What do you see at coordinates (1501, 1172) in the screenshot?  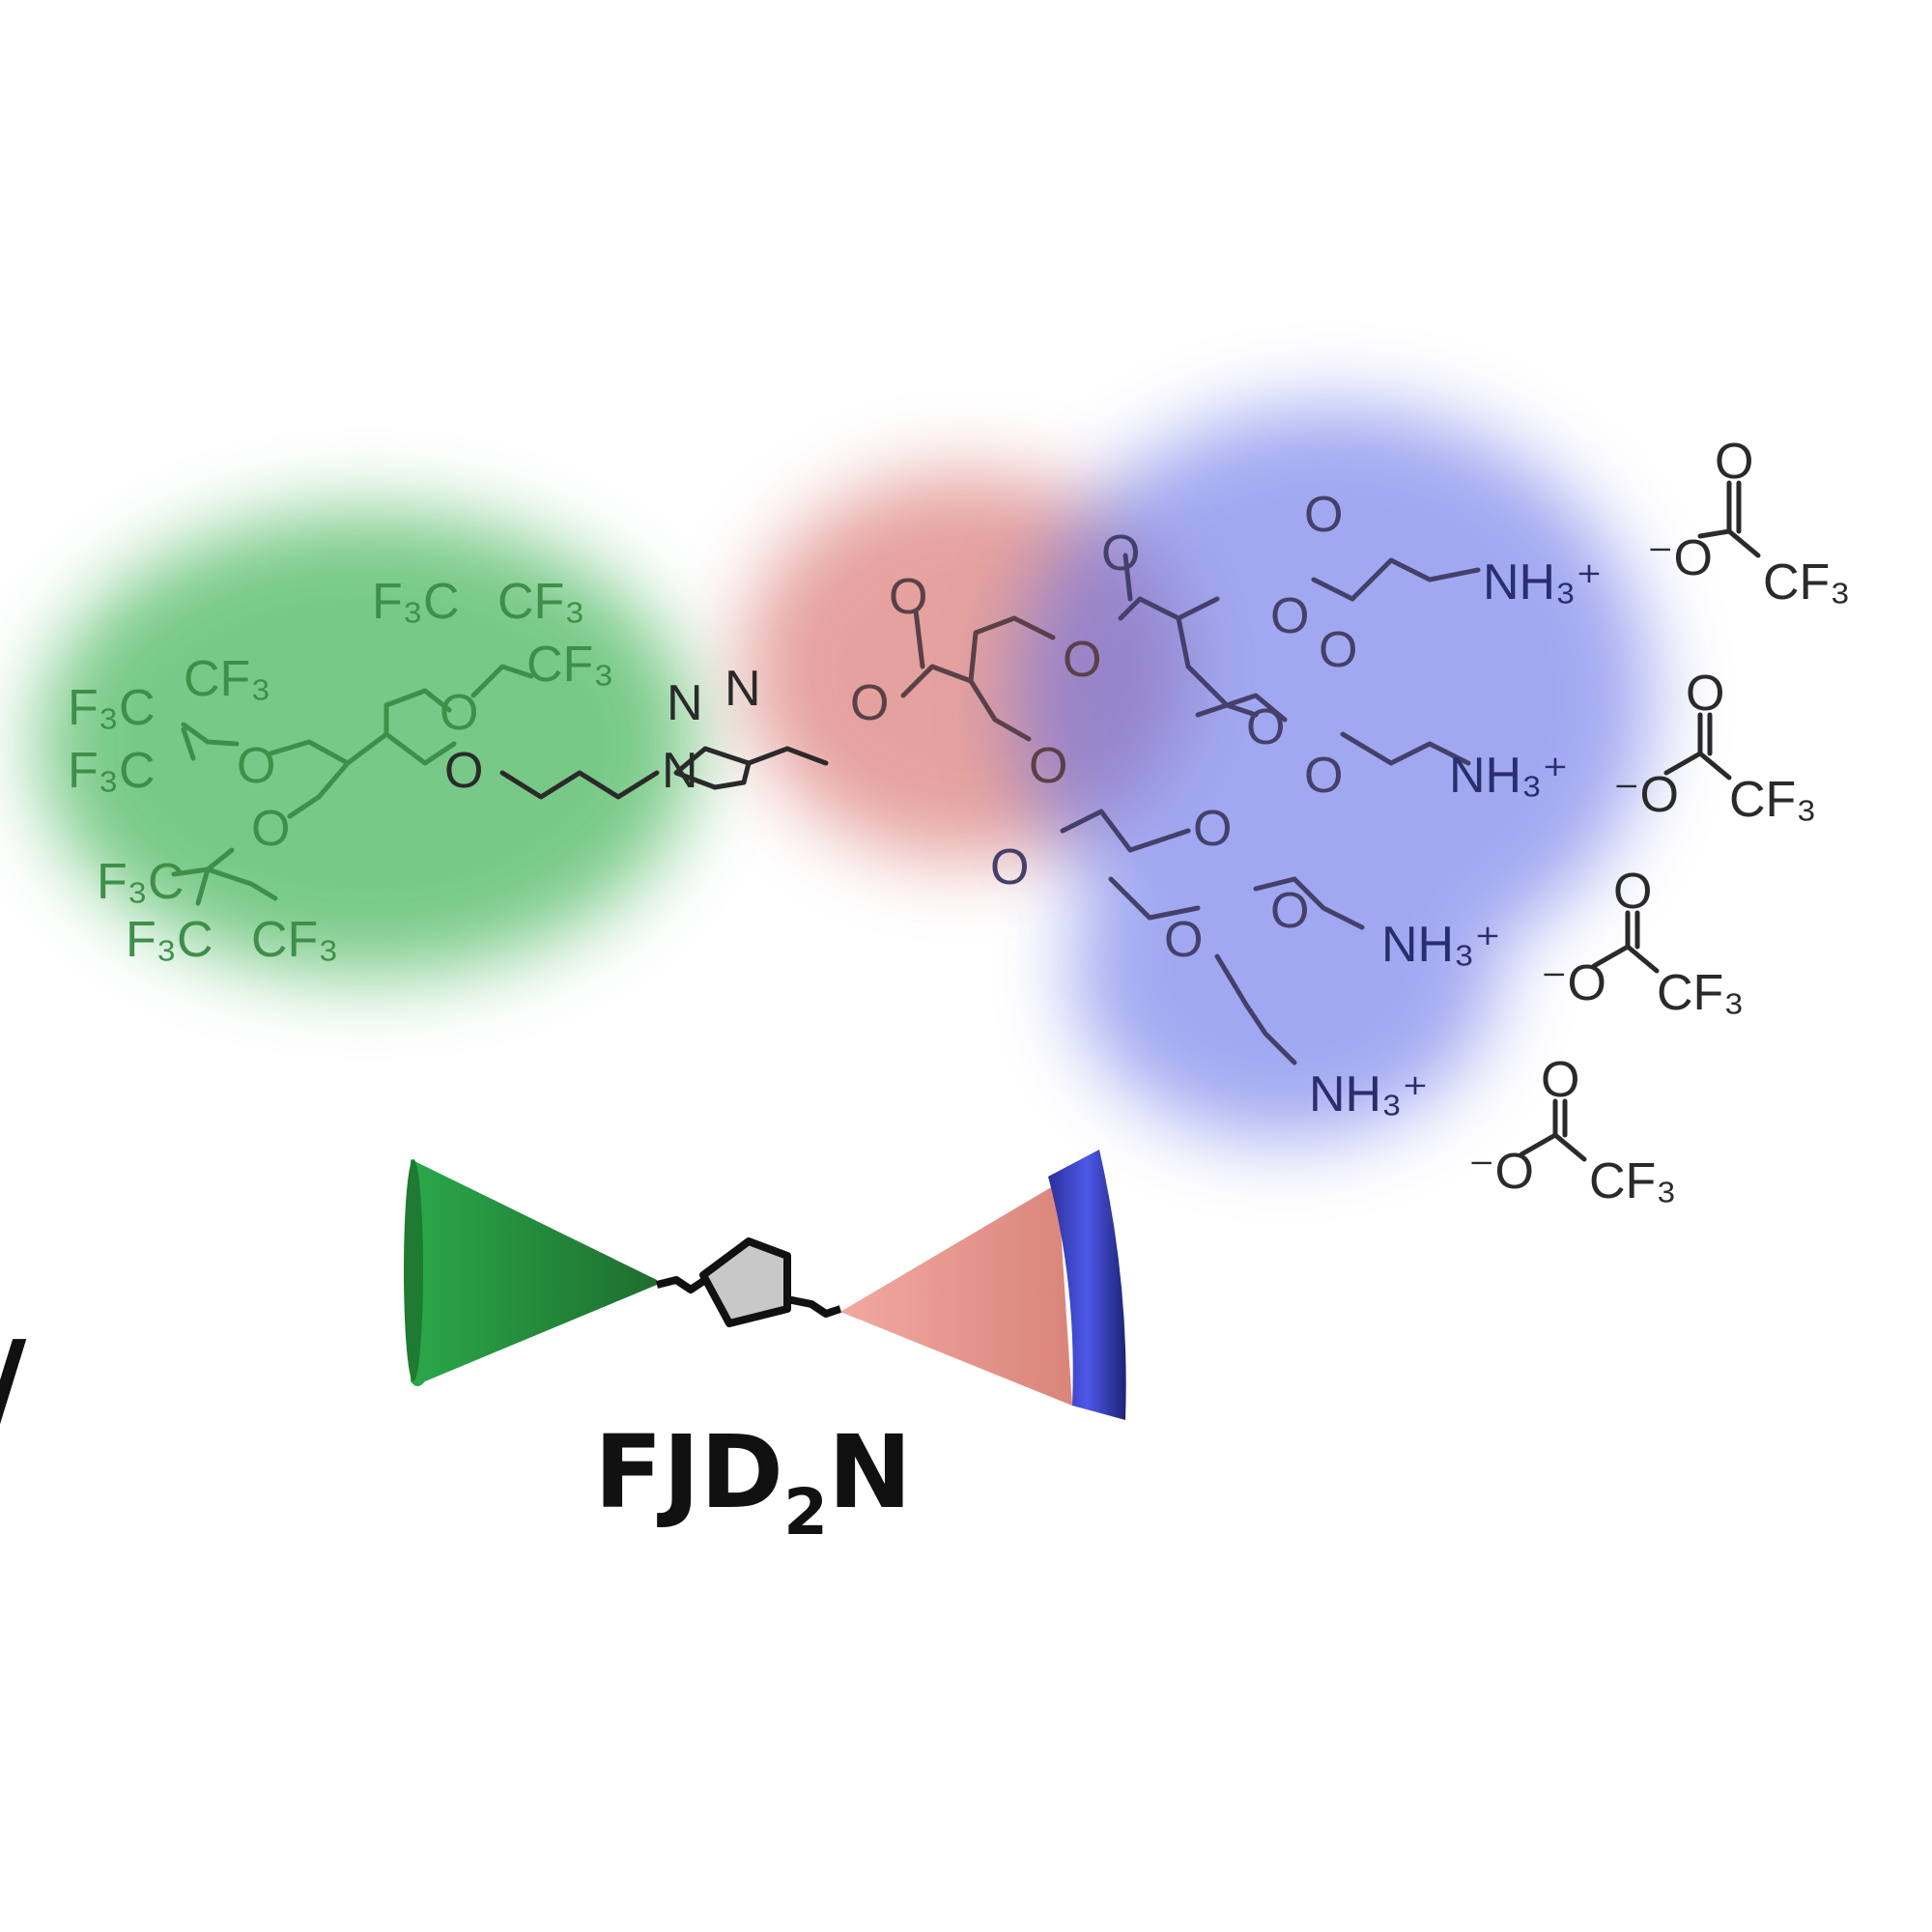 I see `label-anion-o-4: ⁻O` at bounding box center [1501, 1172].